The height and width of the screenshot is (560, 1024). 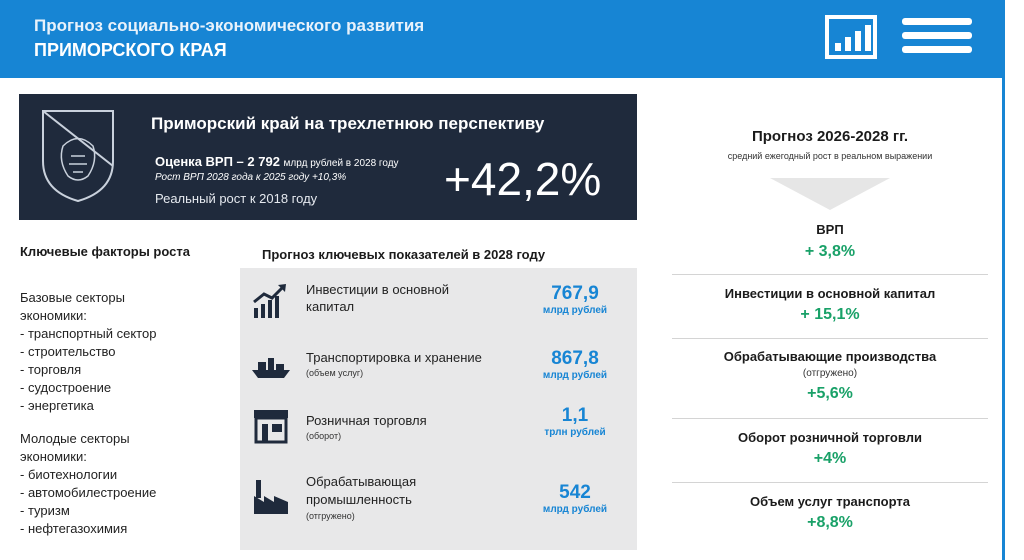 What do you see at coordinates (51, 369) in the screenshot?
I see `list-item: - торговля` at bounding box center [51, 369].